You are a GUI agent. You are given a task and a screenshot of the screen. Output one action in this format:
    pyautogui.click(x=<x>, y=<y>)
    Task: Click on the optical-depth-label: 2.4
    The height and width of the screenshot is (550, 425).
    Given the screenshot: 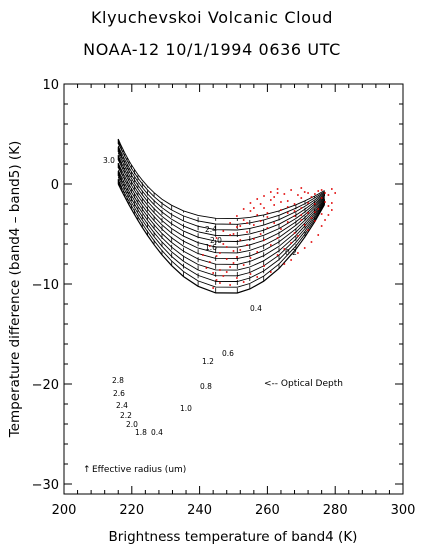 What is the action you would take?
    pyautogui.click(x=211, y=229)
    